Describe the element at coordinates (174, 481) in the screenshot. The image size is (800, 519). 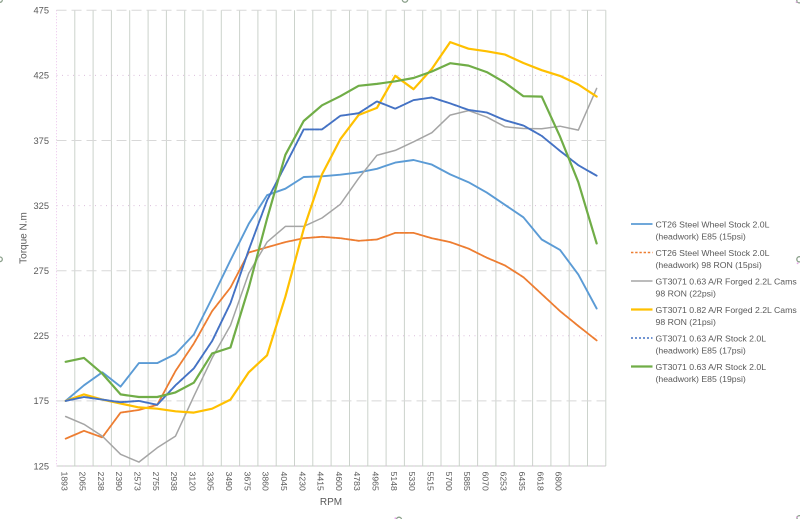
I see `svg-text: 2938` at that location.